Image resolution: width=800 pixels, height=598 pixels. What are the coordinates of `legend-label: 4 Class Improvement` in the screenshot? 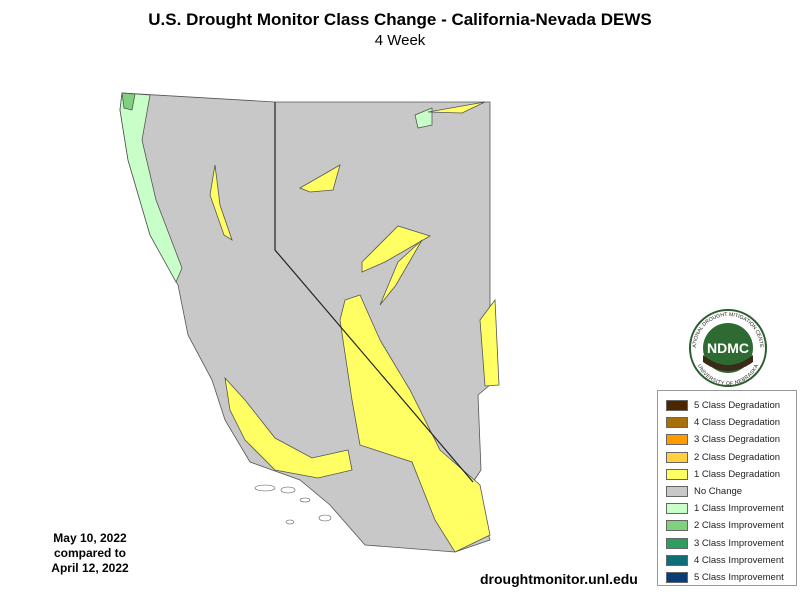 It's located at (739, 560).